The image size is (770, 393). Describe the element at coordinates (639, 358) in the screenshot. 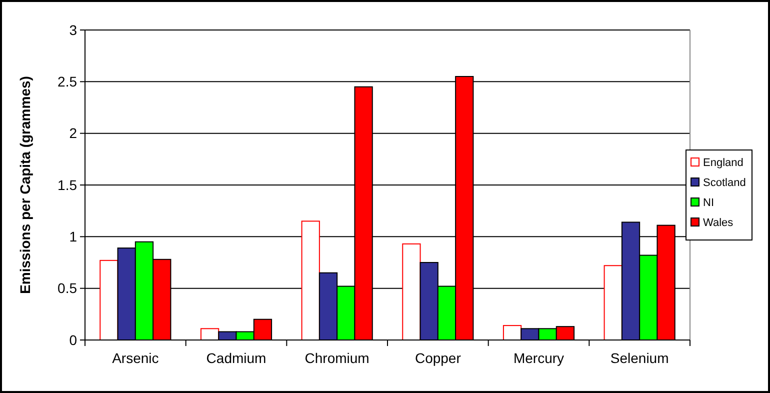

I see `x-tick-label: Selenium` at that location.